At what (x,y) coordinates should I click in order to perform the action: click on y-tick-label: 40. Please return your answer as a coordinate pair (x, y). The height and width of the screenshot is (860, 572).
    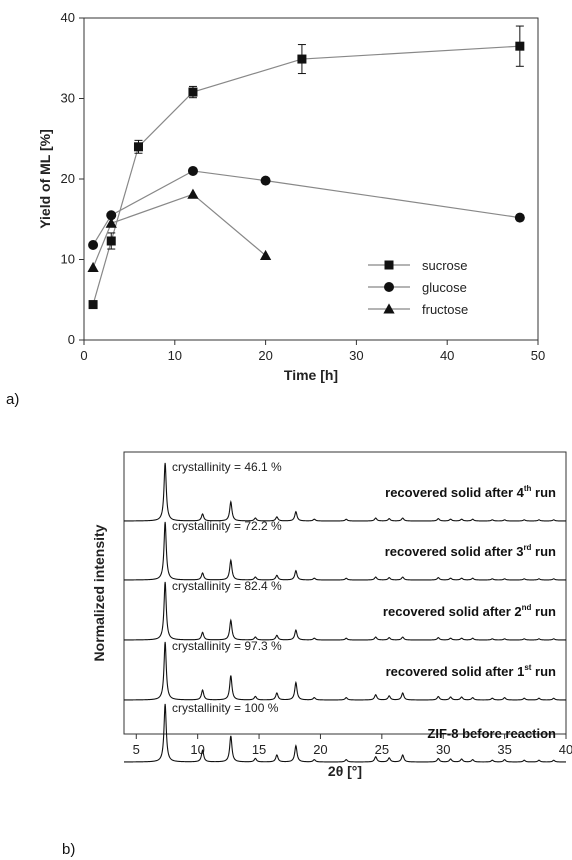
    Looking at the image, I should click on (68, 17).